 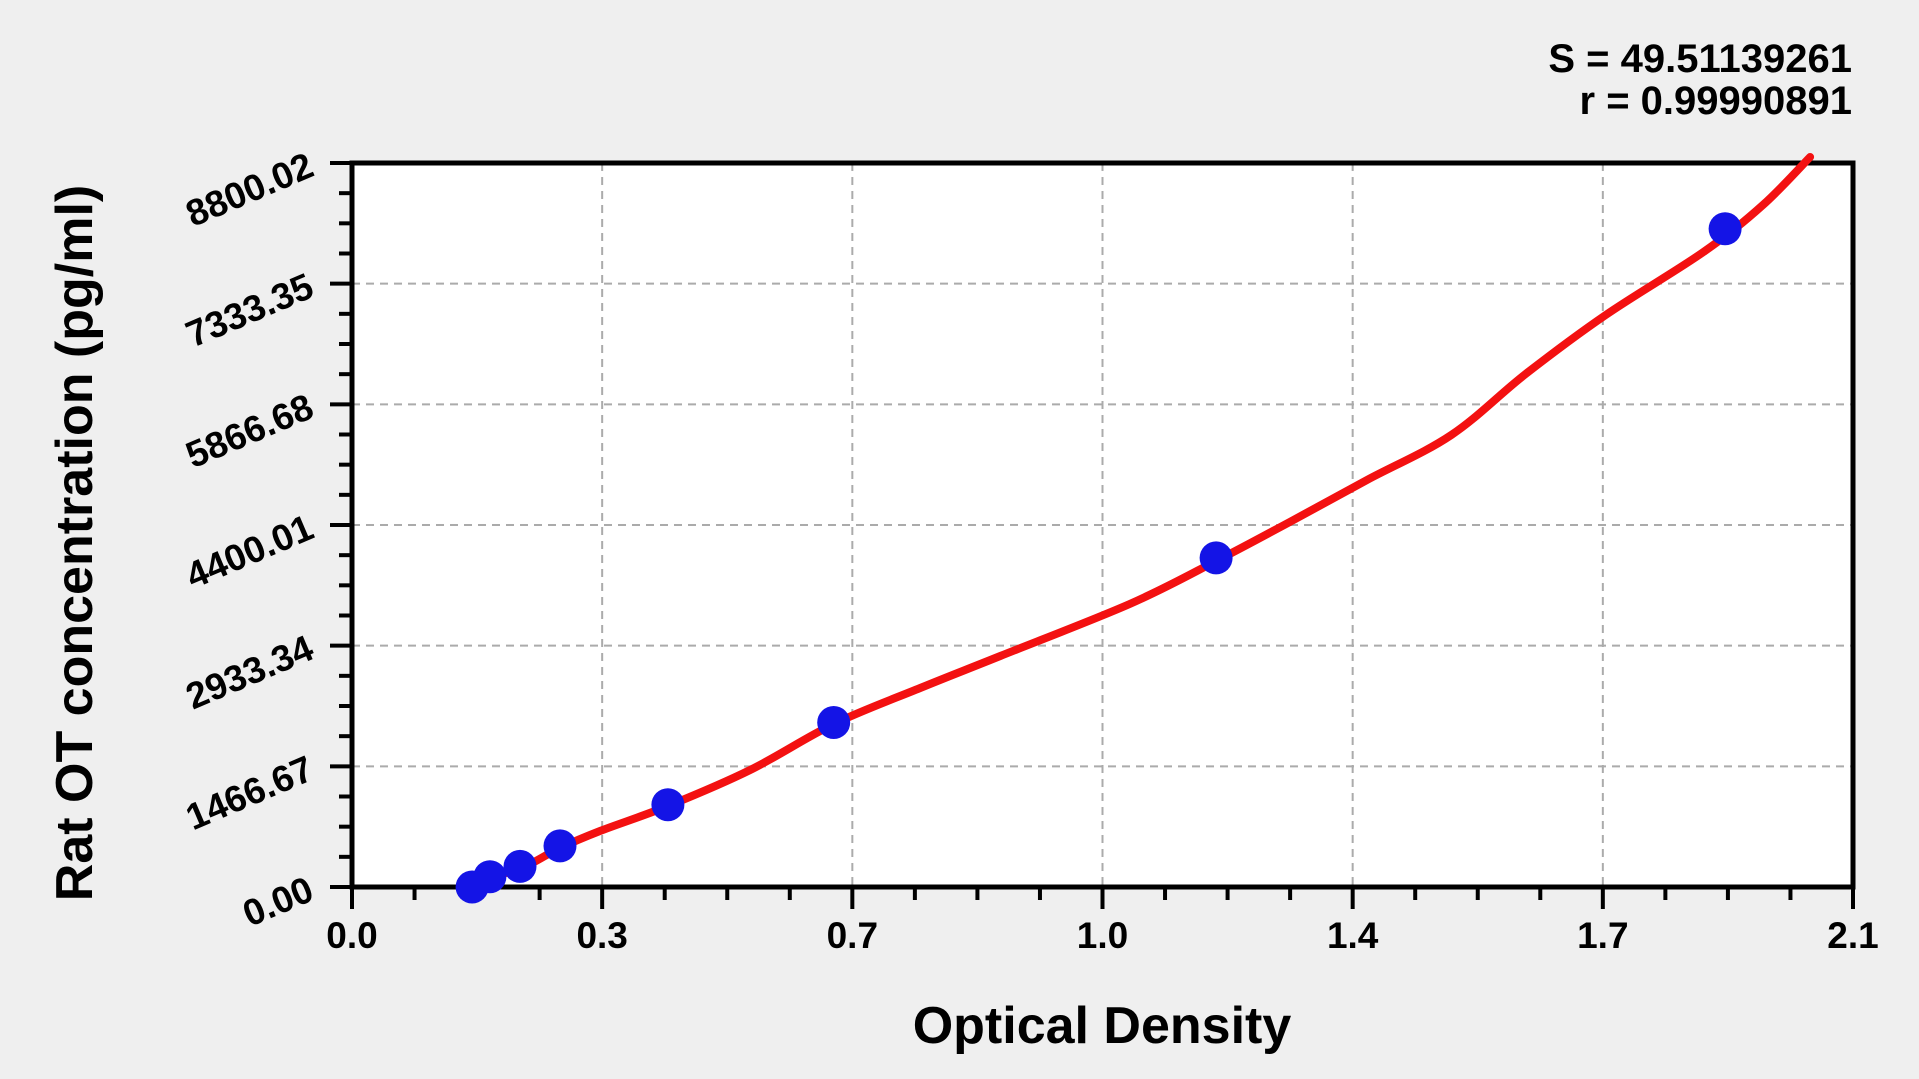 What do you see at coordinates (351, 935) in the screenshot?
I see `x-tick-label: 0.0` at bounding box center [351, 935].